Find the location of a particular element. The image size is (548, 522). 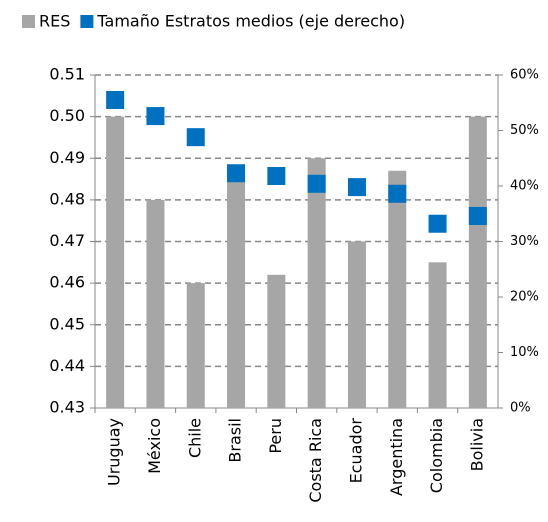

y2-tick-label: 0% is located at coordinates (520, 408).